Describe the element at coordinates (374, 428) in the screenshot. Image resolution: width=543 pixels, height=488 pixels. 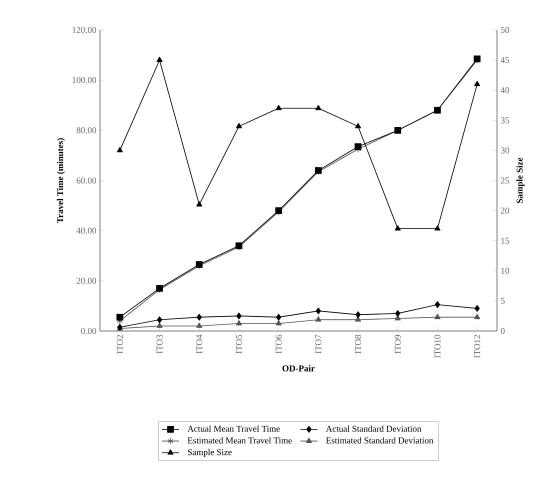
I see `legend-label: Actual Standard Deviation` at that location.